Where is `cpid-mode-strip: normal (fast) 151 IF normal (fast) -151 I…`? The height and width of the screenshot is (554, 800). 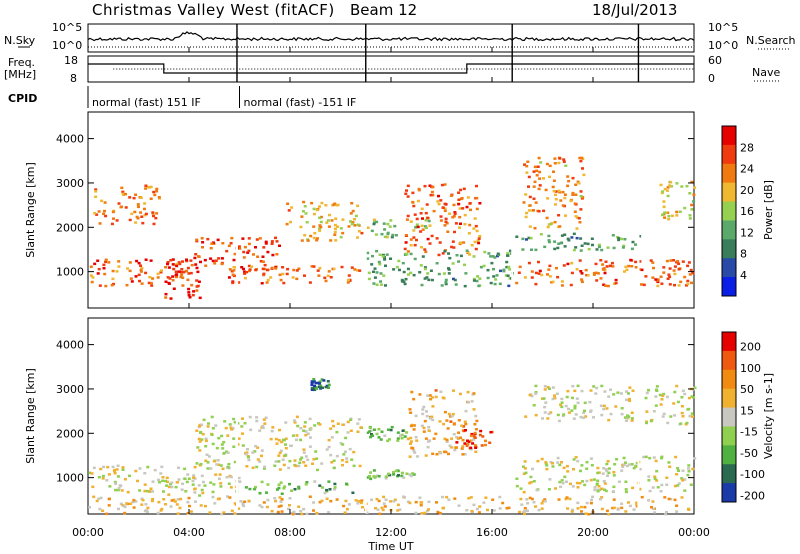
cpid-mode-strip: normal (fast) 151 IF normal (fast) -151 I… is located at coordinates (221, 97).